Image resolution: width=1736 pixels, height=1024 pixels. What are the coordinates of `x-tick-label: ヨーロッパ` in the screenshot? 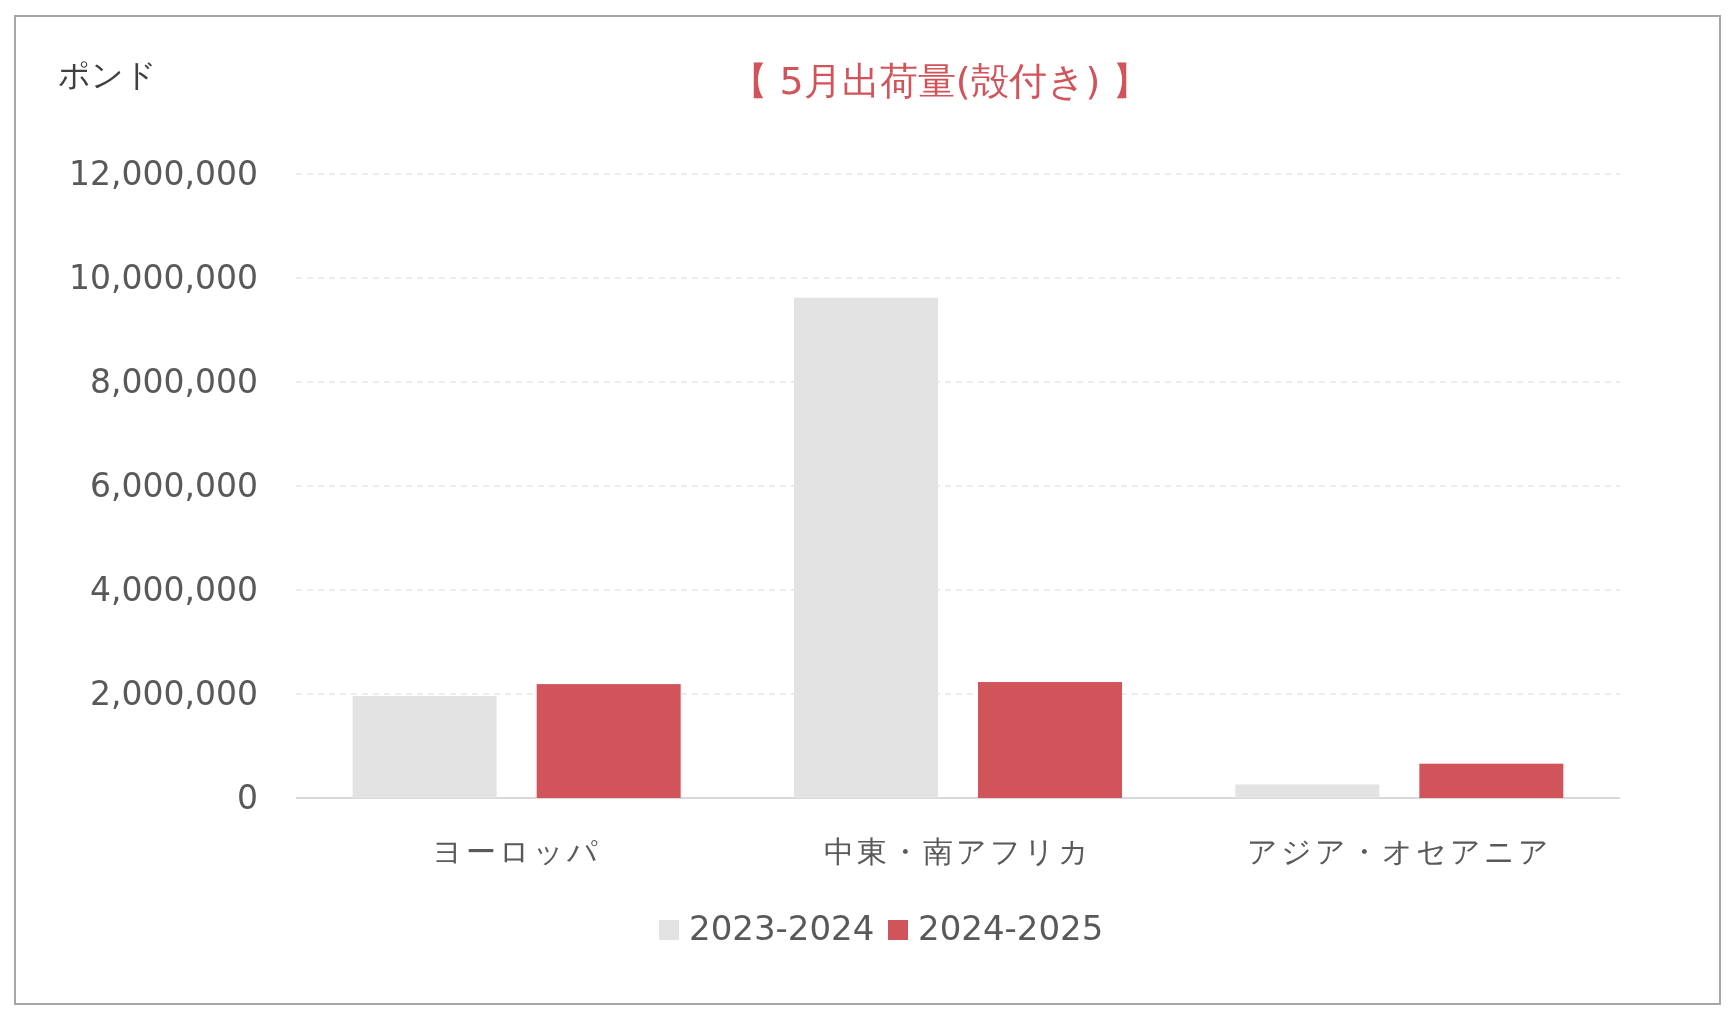 It's located at (517, 851).